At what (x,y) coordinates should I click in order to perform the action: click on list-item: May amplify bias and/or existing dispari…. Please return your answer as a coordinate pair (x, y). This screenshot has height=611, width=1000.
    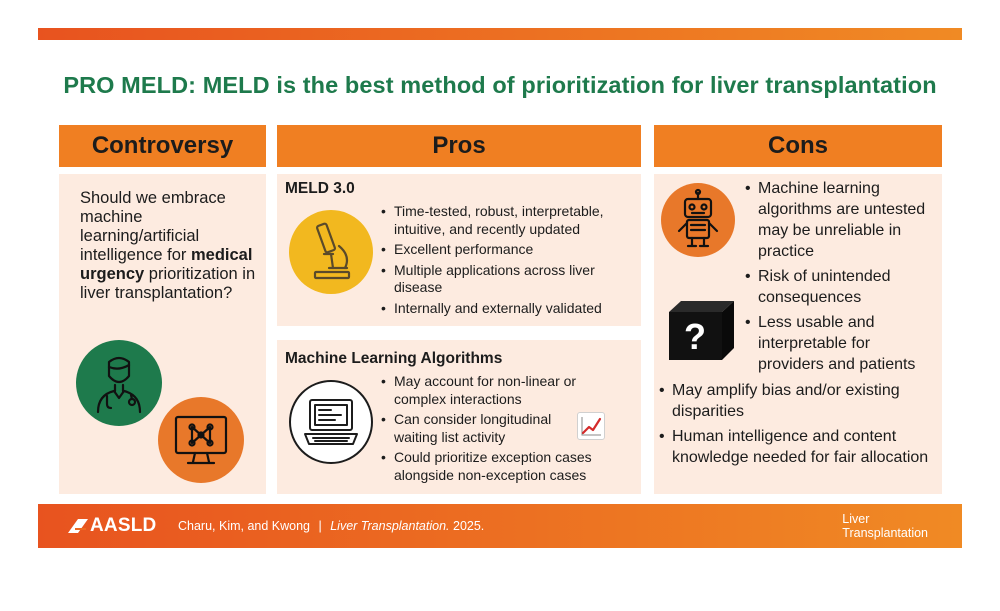
    Looking at the image, I should click on (796, 401).